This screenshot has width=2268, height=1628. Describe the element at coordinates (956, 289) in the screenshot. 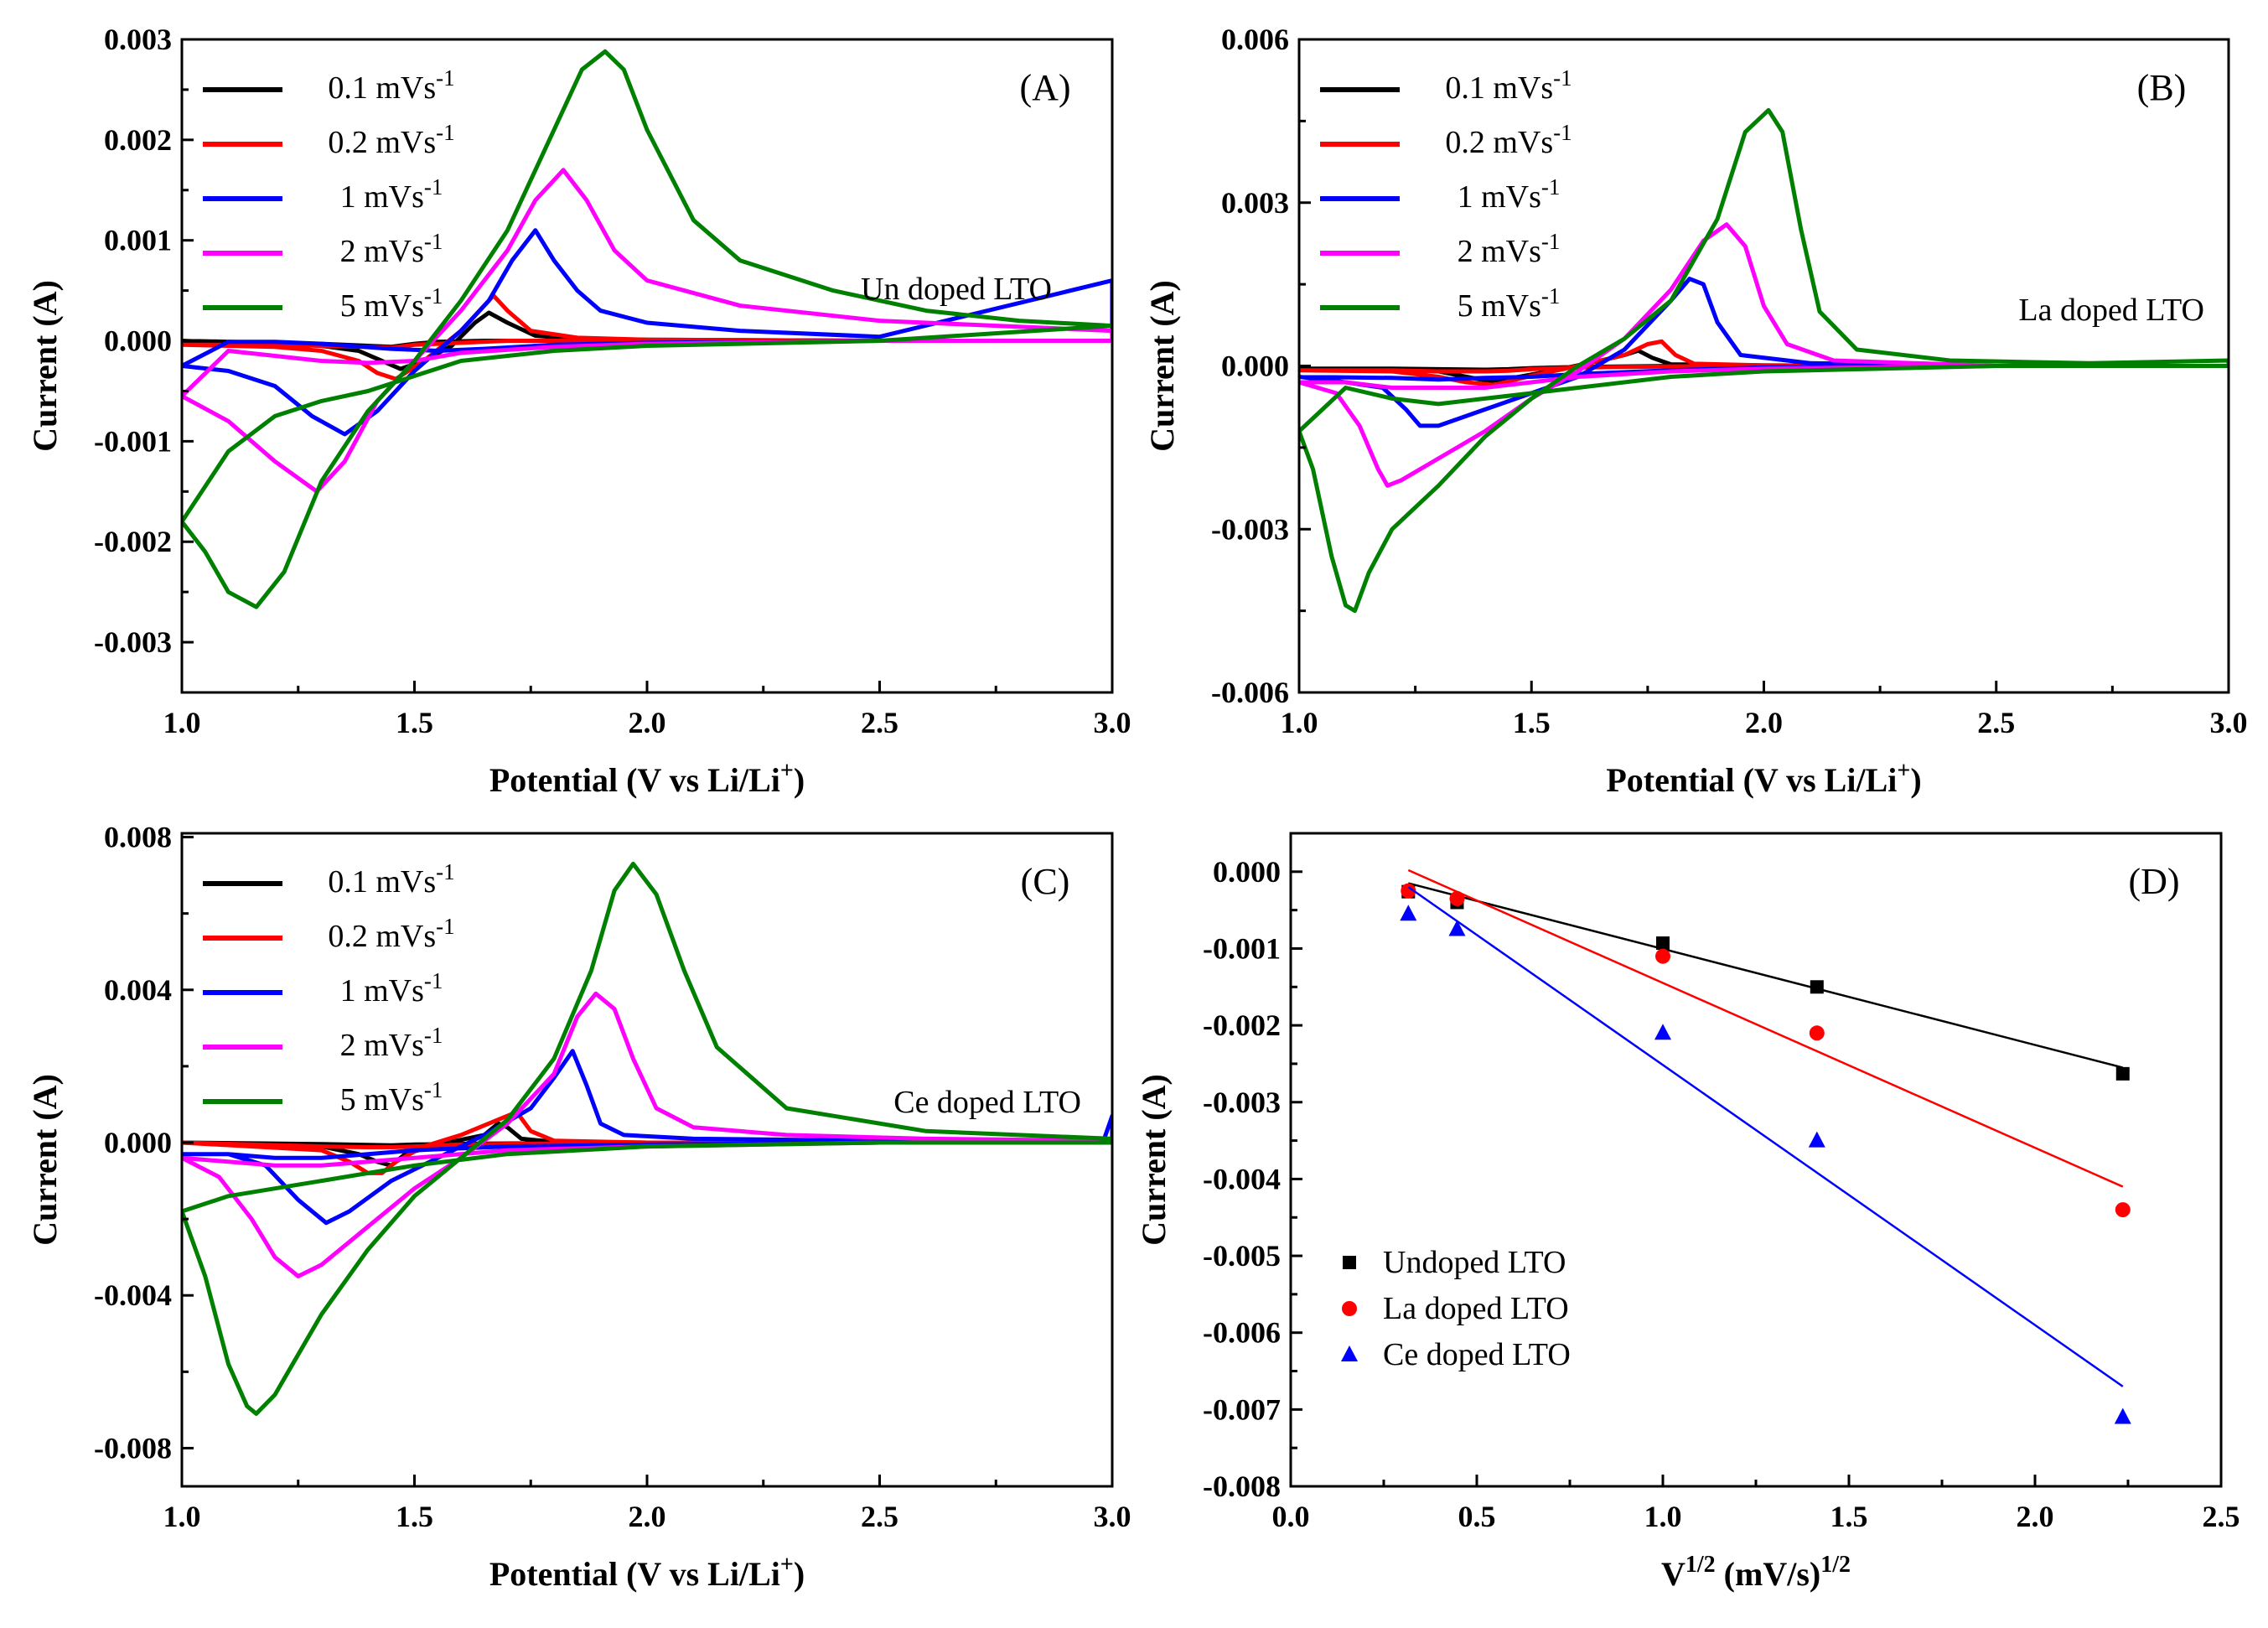

I see `annotation-label: Un doped LTO` at that location.